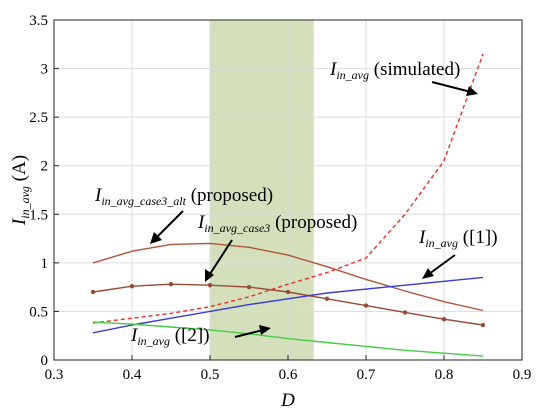 Image resolution: width=550 pixels, height=416 pixels. Describe the element at coordinates (288, 305) in the screenshot. I see `series-line-ref1` at that location.